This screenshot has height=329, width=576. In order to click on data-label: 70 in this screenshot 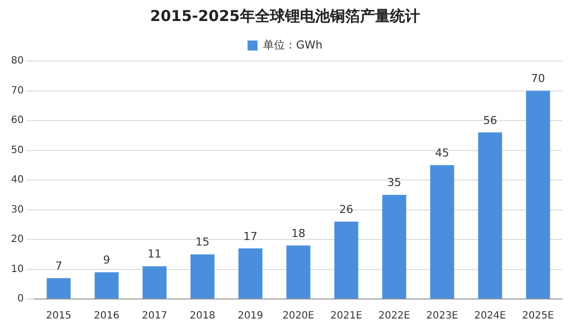, I will do `click(538, 79)`.